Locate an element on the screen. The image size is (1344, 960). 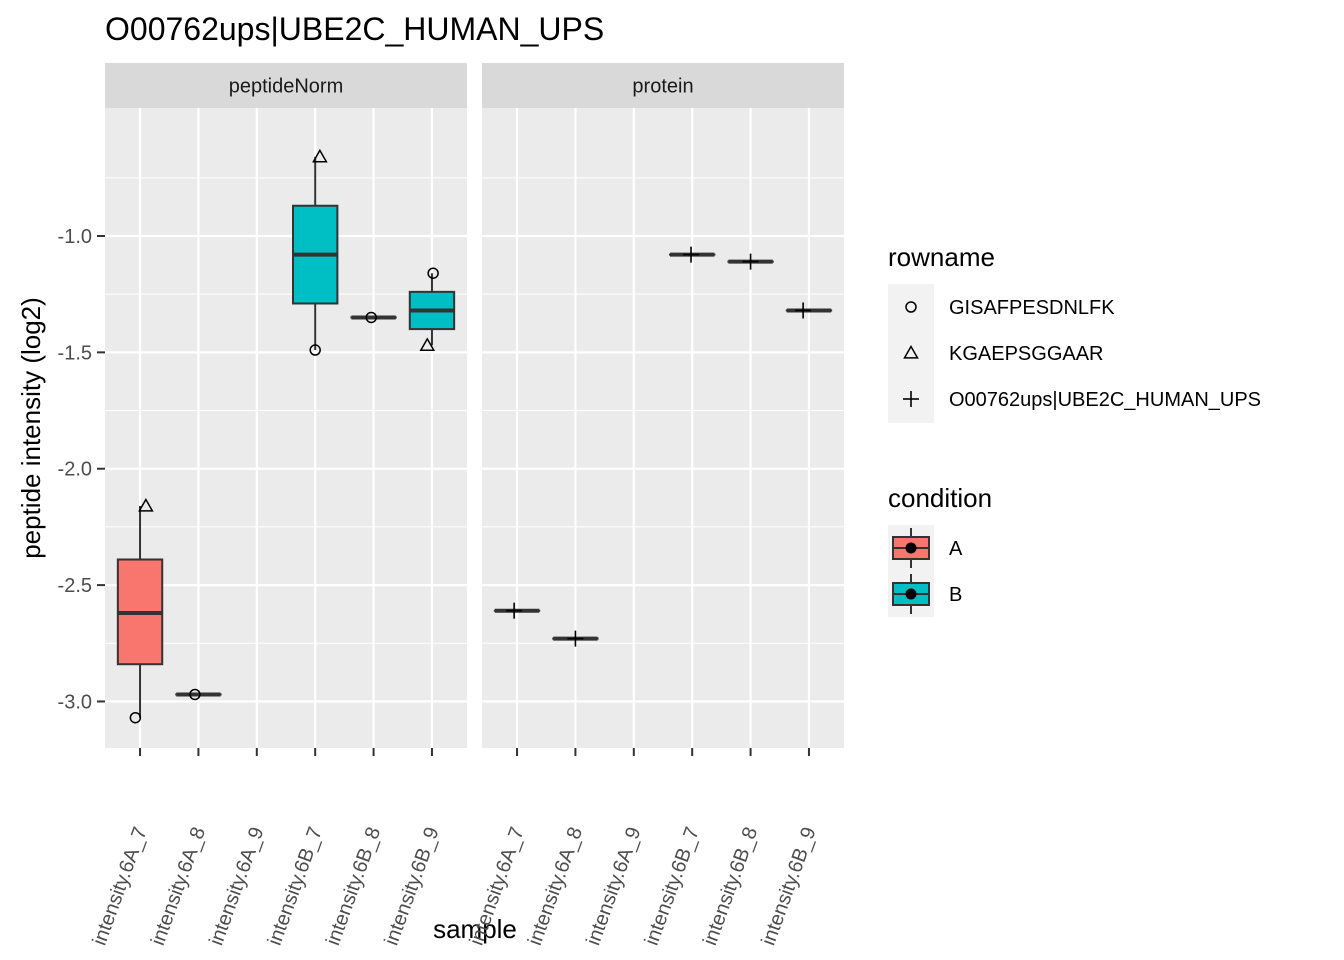
x-axis-label: sample is located at coordinates (475, 929).